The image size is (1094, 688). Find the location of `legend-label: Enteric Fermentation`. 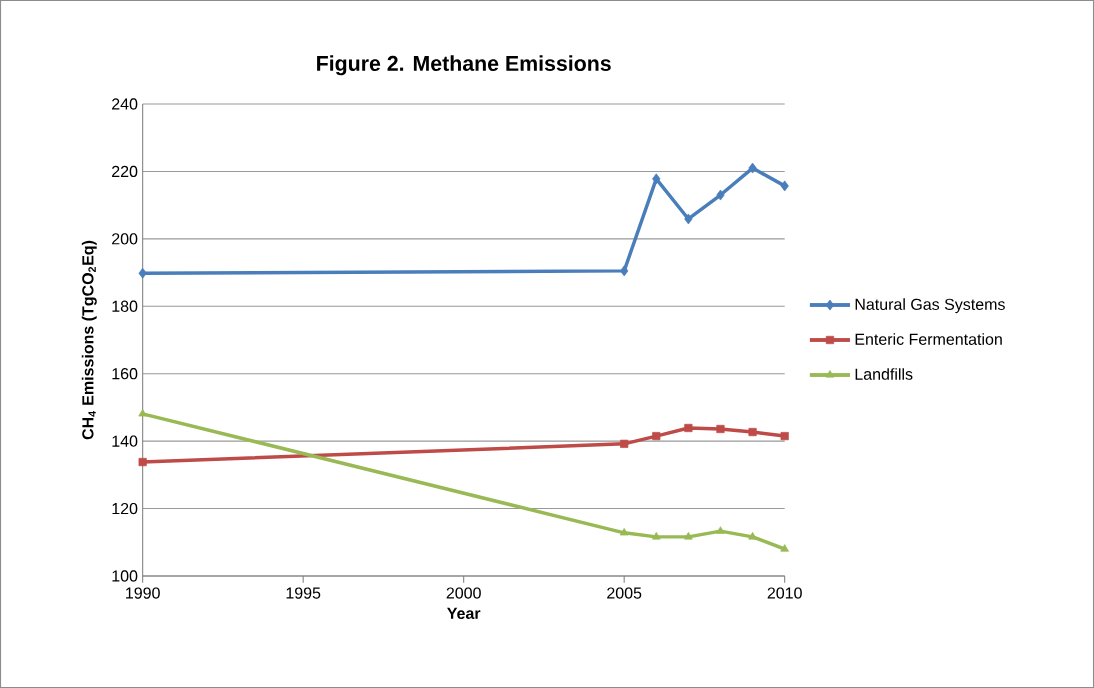

legend-label: Enteric Fermentation is located at coordinates (928, 339).